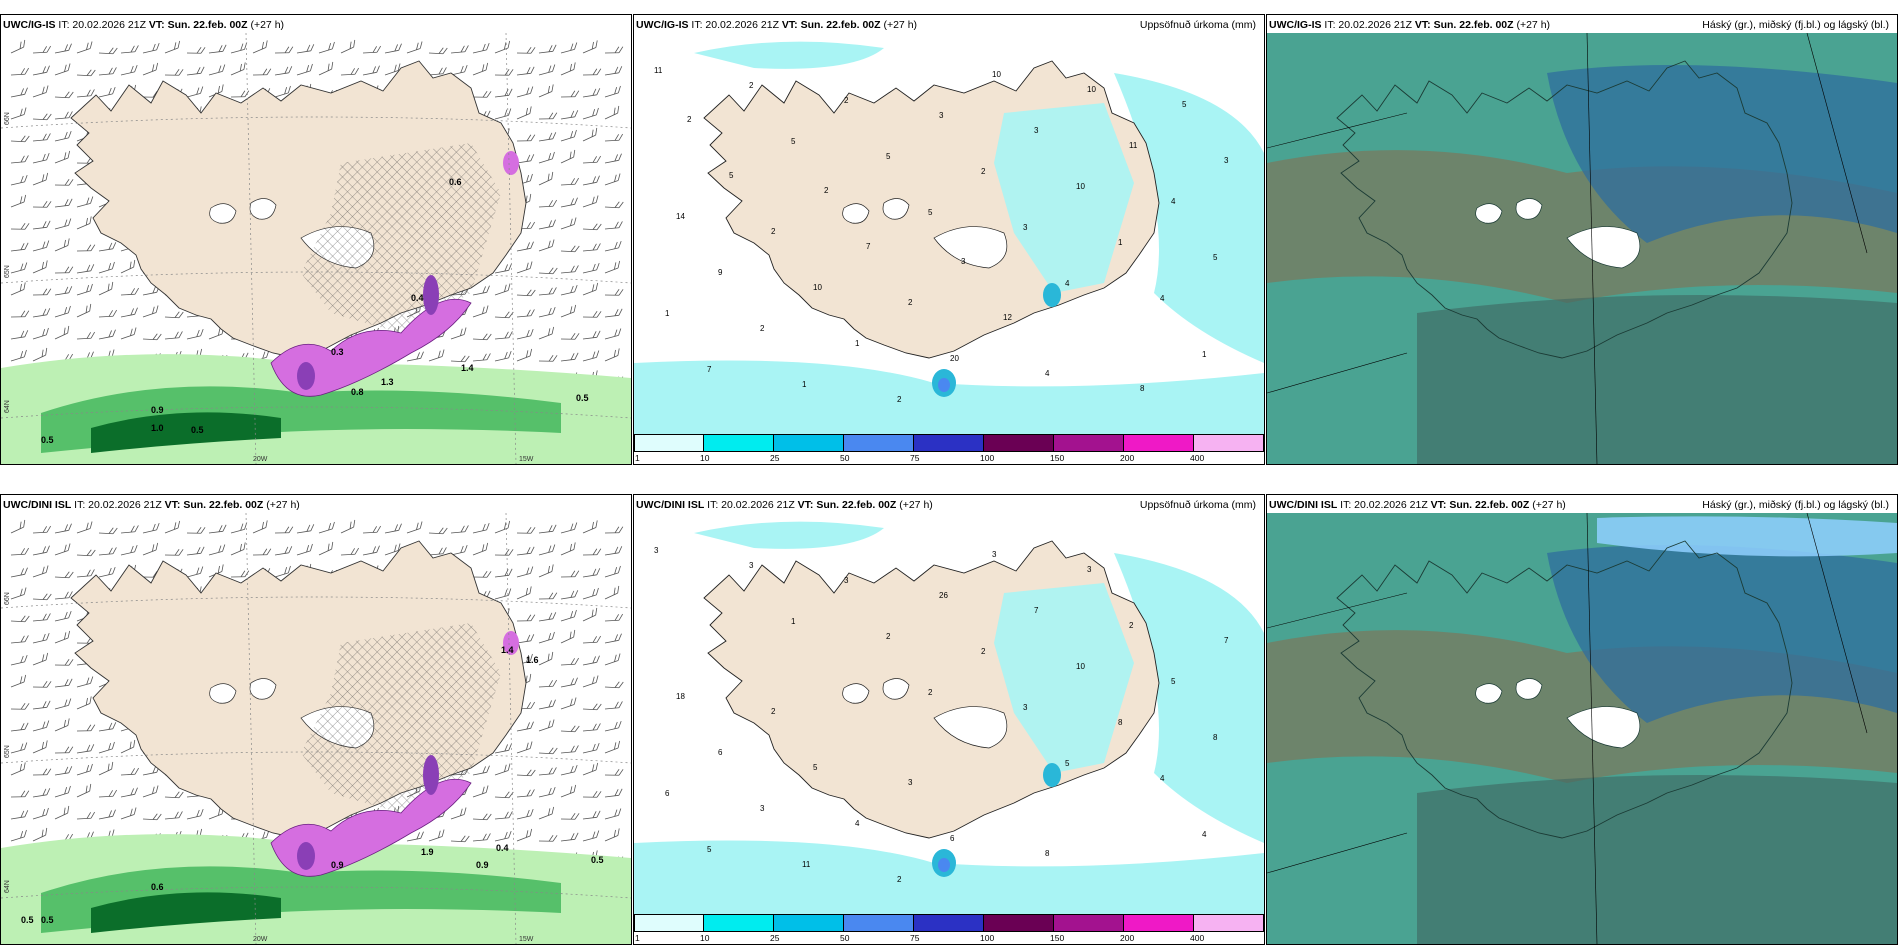 This screenshot has height=950, width=1900. I want to click on value-label: 11, so click(1133, 145).